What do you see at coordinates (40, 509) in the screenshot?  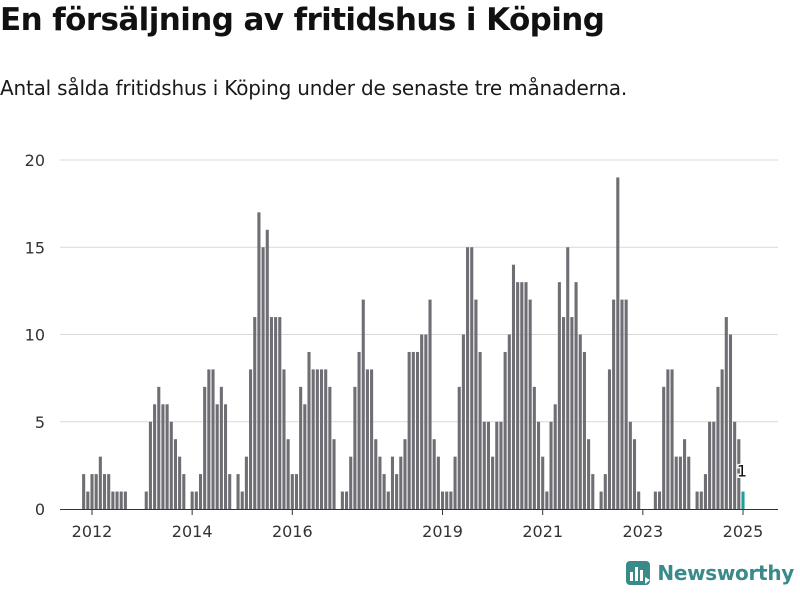 I see `y-tick-label: 0` at bounding box center [40, 509].